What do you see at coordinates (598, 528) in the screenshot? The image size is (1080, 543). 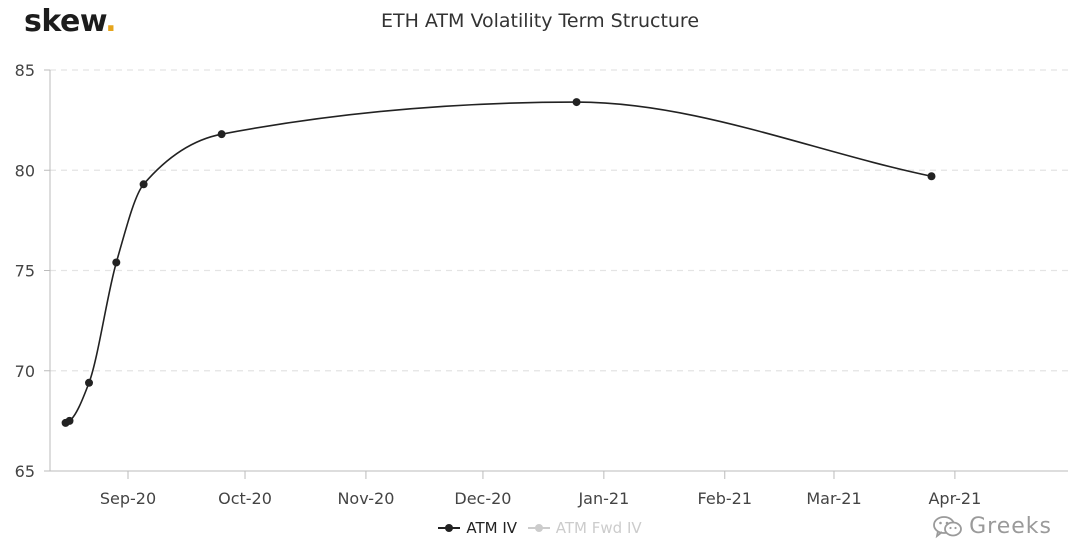 I see `legend-label-atm-fwd-iv: ATM Fwd IV` at bounding box center [598, 528].